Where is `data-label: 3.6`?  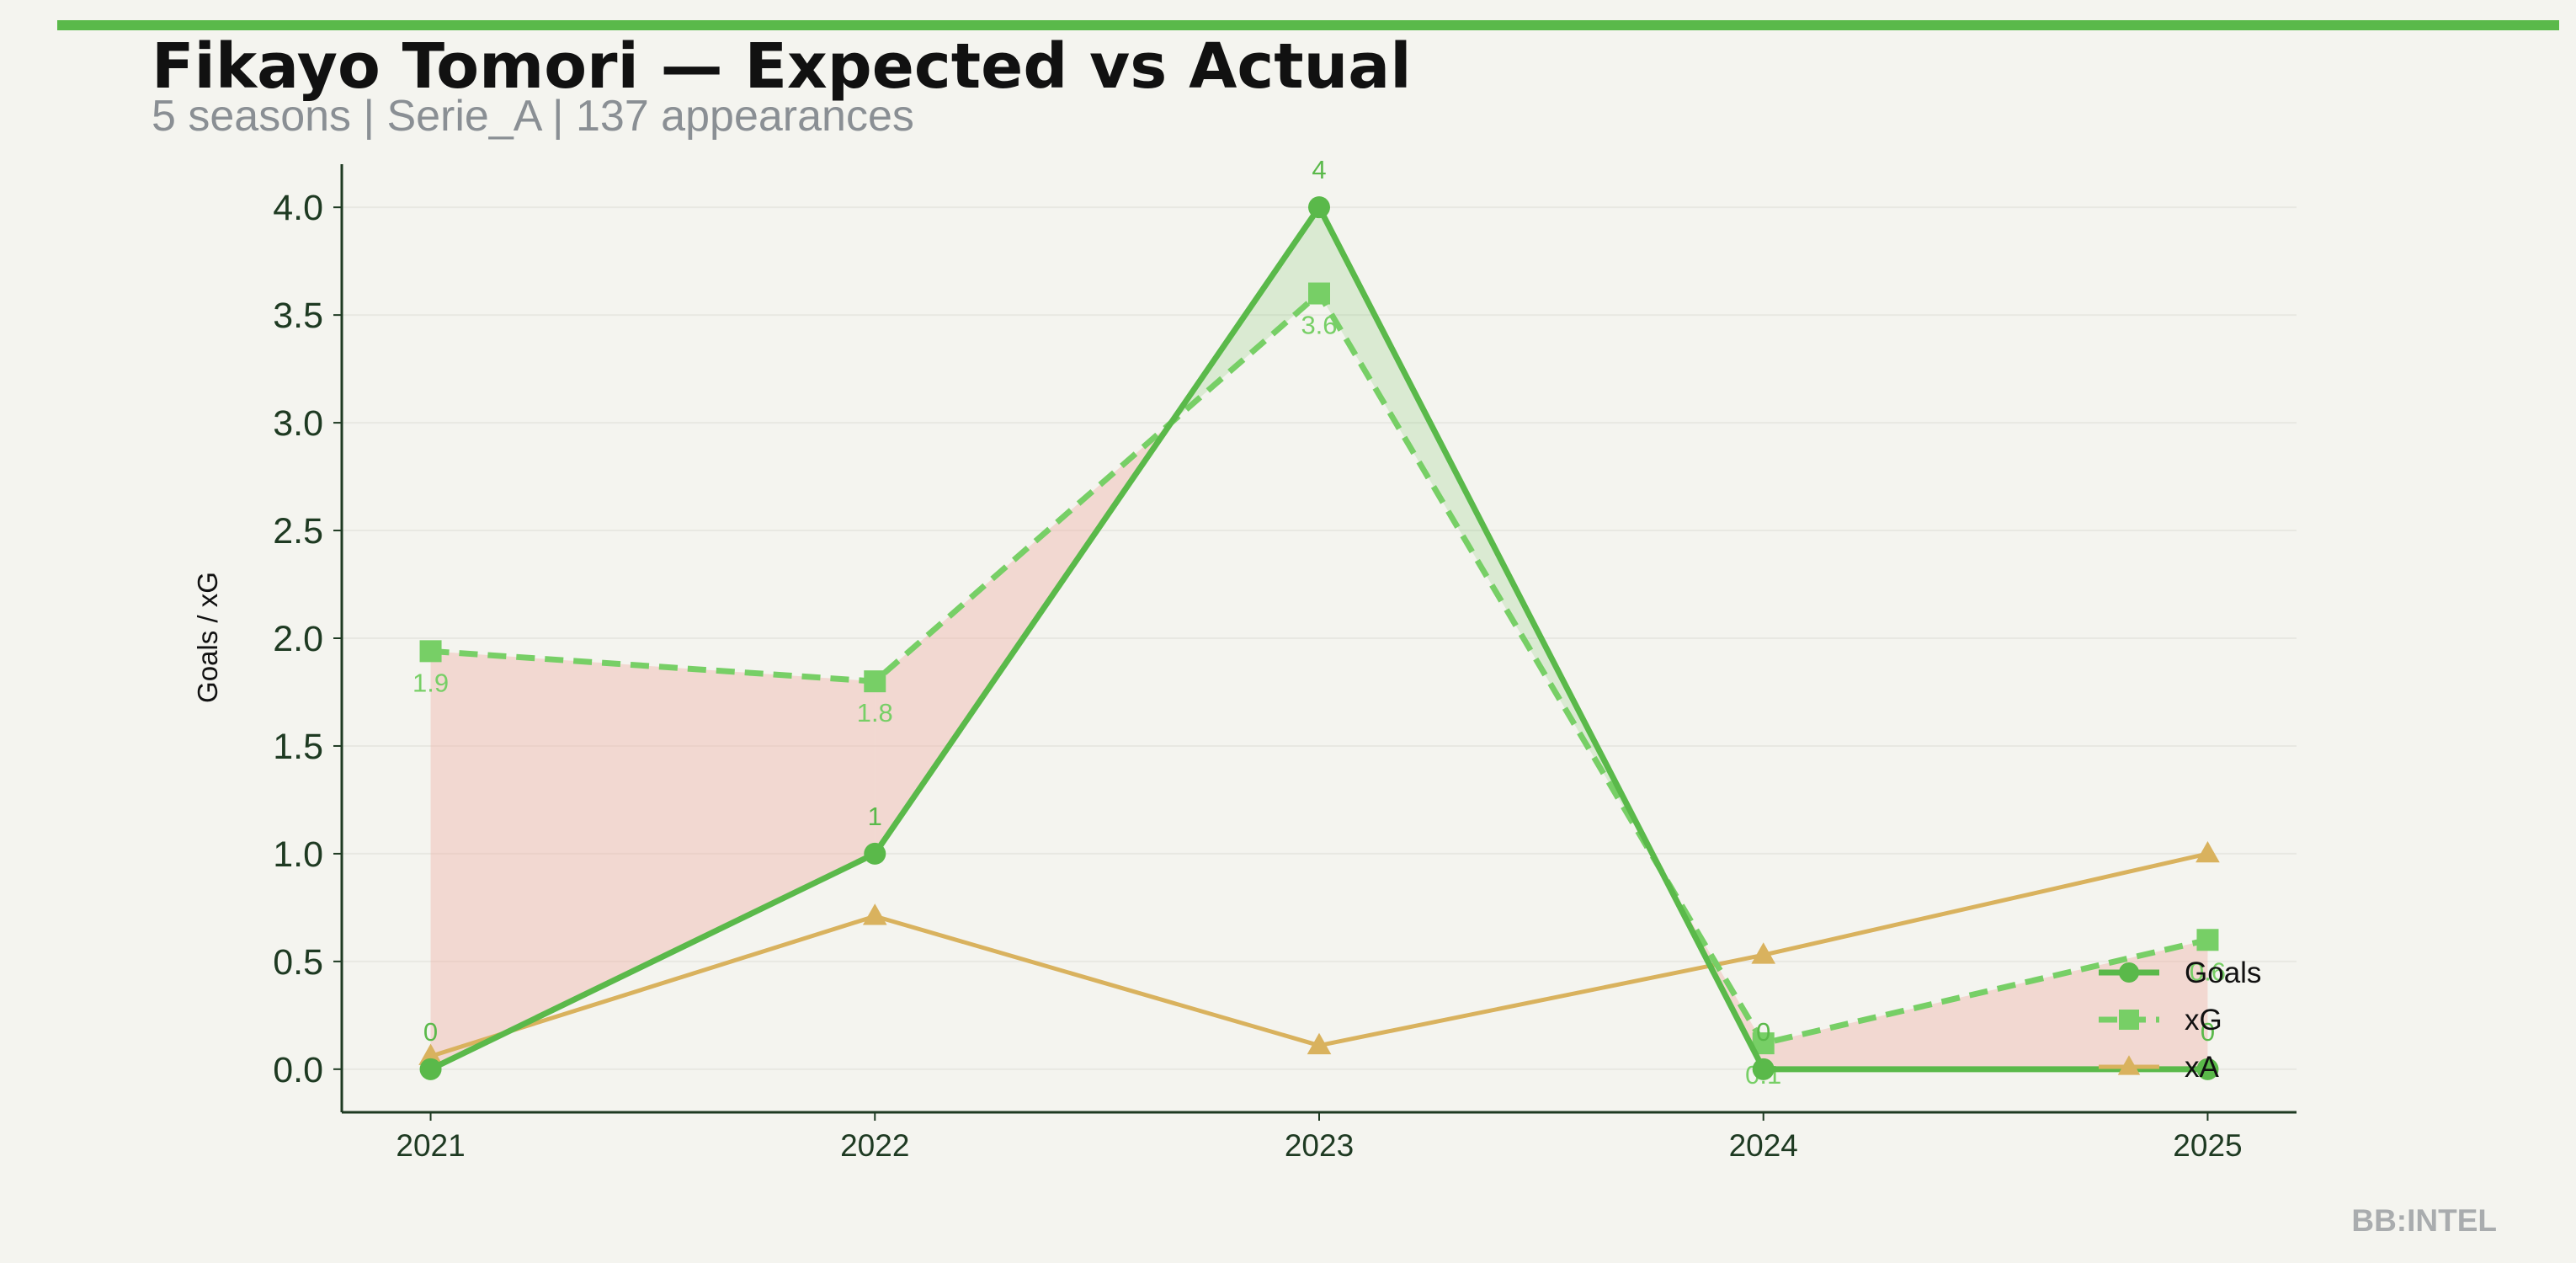
data-label: 3.6 is located at coordinates (1319, 325).